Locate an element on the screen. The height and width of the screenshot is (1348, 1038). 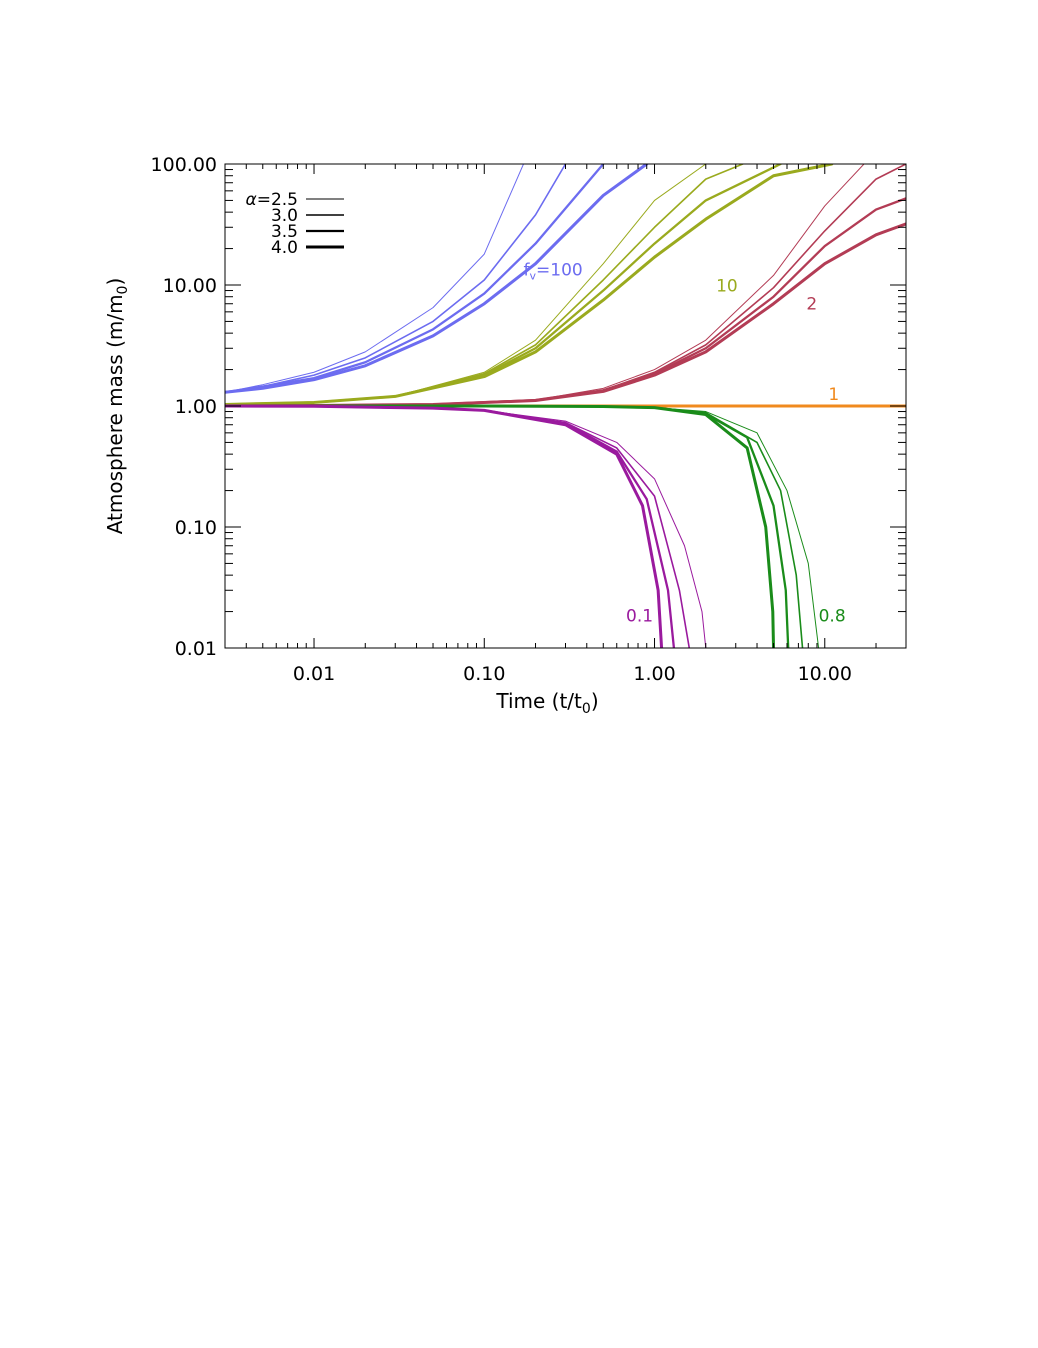
legend-entry-label: 3.5 is located at coordinates (284, 232).